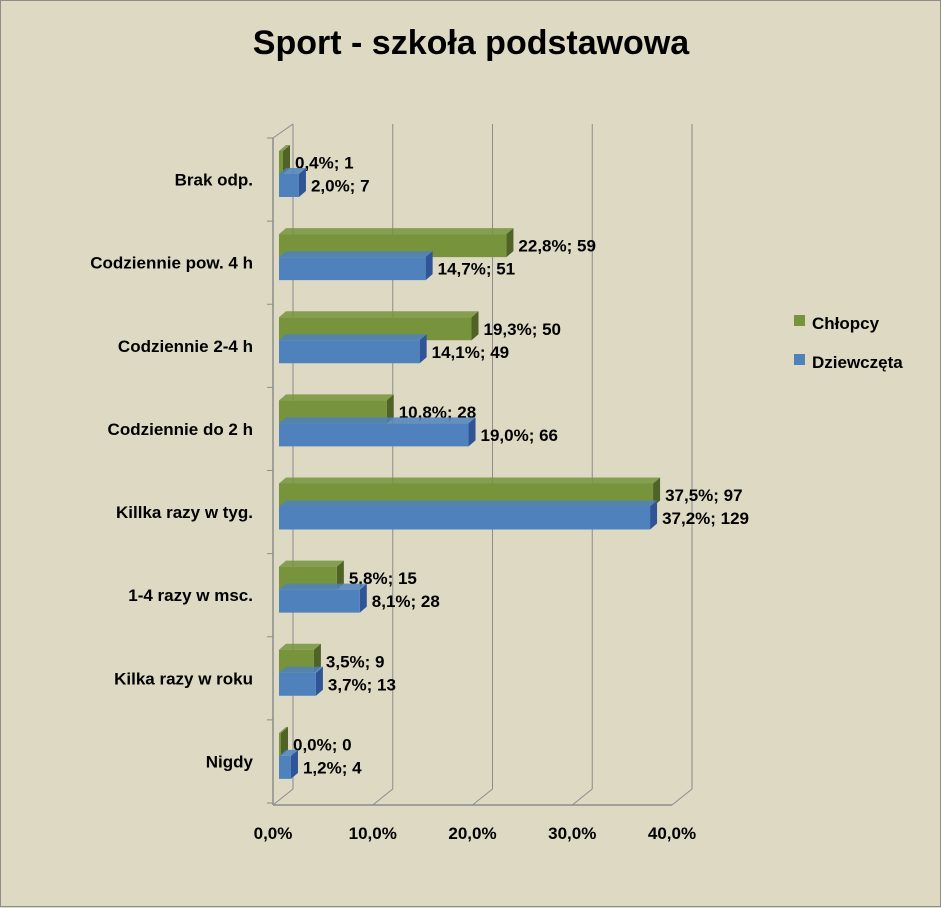 Image resolution: width=941 pixels, height=908 pixels. I want to click on data-label: 14,1%; 49, so click(471, 352).